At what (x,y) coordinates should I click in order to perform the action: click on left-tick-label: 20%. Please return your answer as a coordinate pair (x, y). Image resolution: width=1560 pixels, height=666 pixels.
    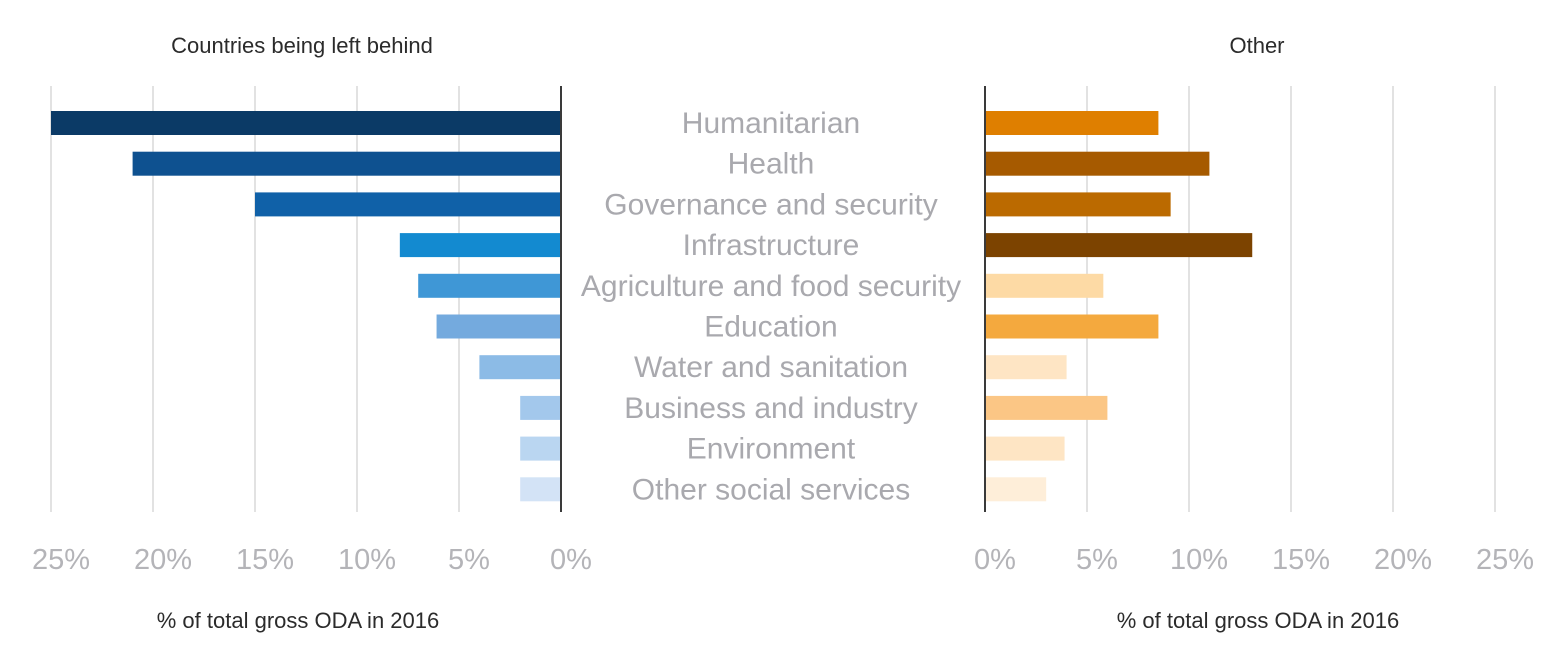
    Looking at the image, I should click on (163, 560).